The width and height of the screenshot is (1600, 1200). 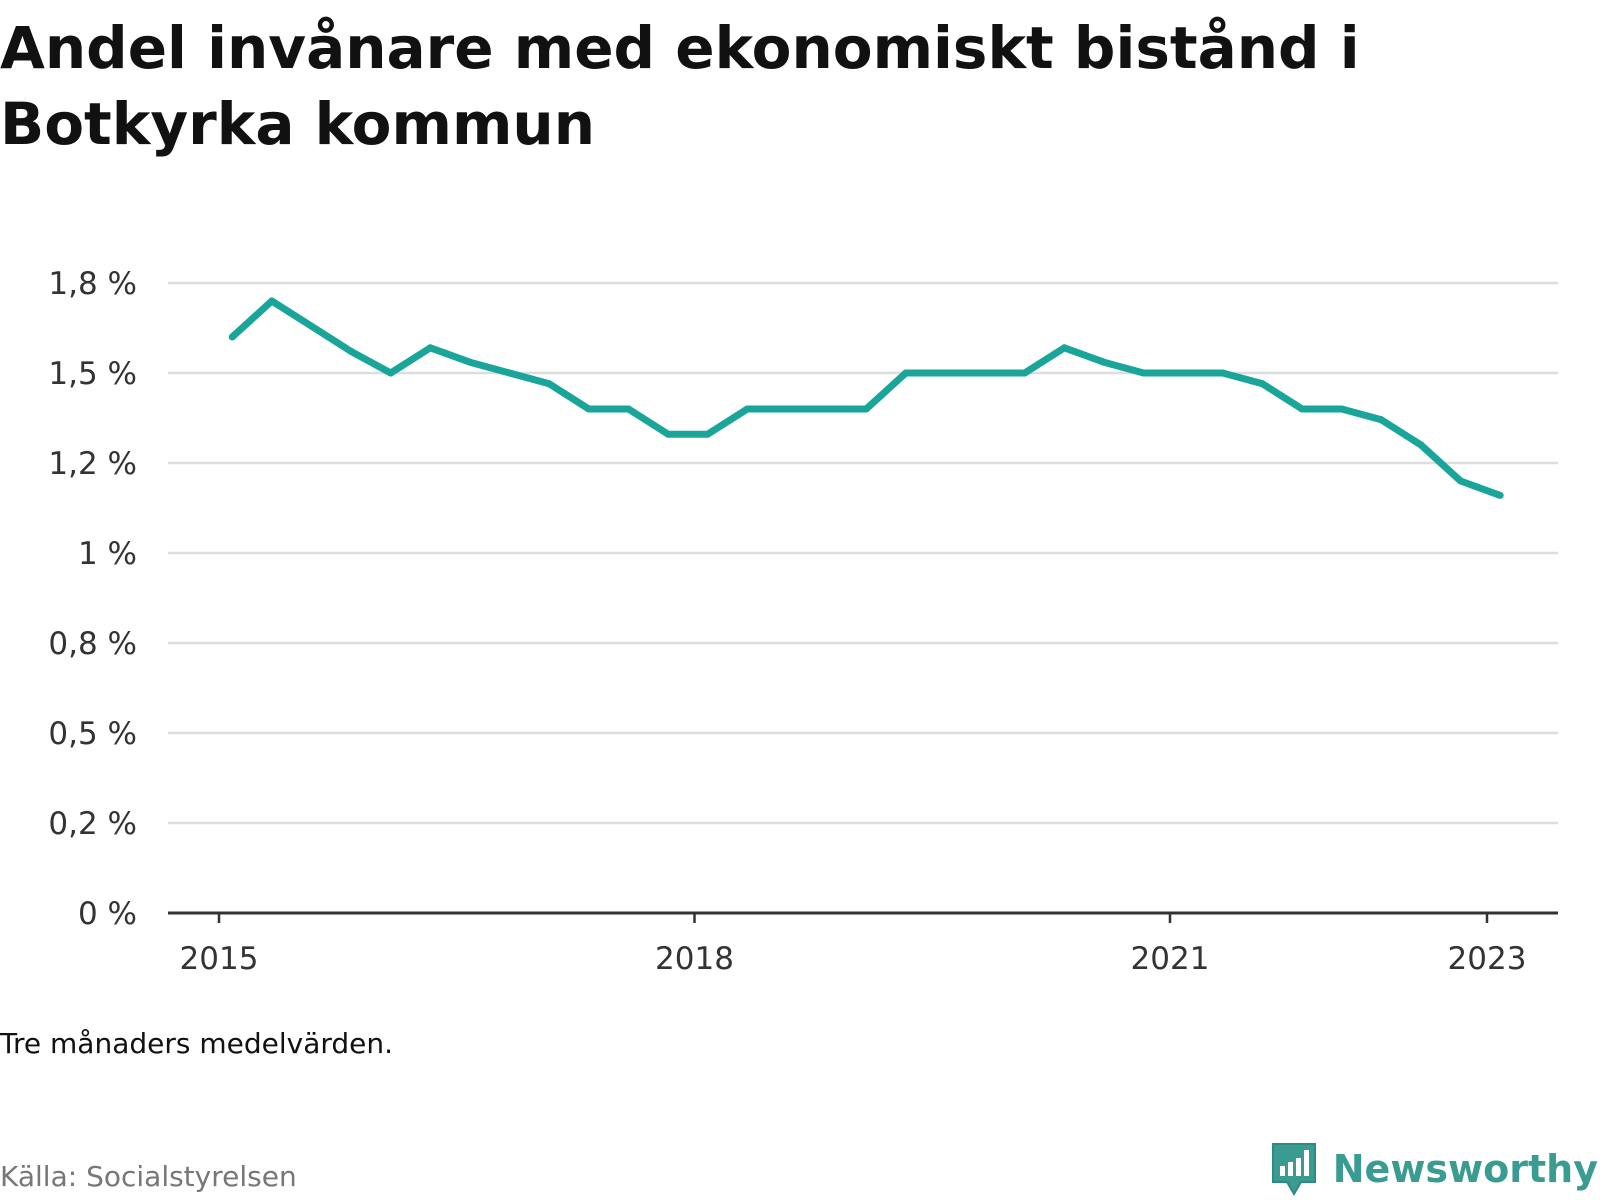 What do you see at coordinates (92, 464) in the screenshot?
I see `y-tick-label: 1,2 %` at bounding box center [92, 464].